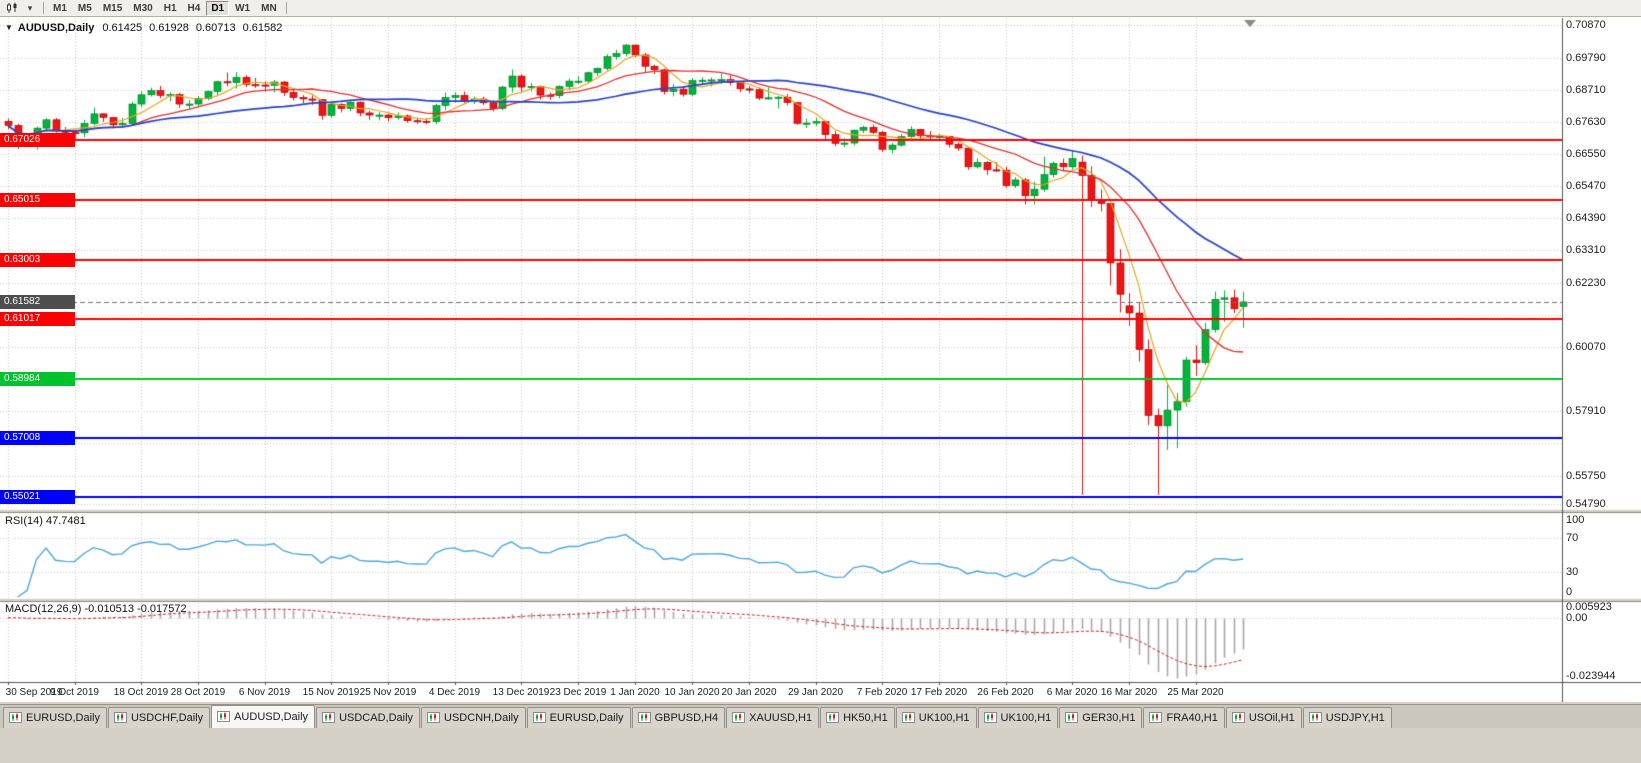 The image size is (1641, 763). What do you see at coordinates (12, 8) in the screenshot?
I see `candlestick-chart-icon` at bounding box center [12, 8].